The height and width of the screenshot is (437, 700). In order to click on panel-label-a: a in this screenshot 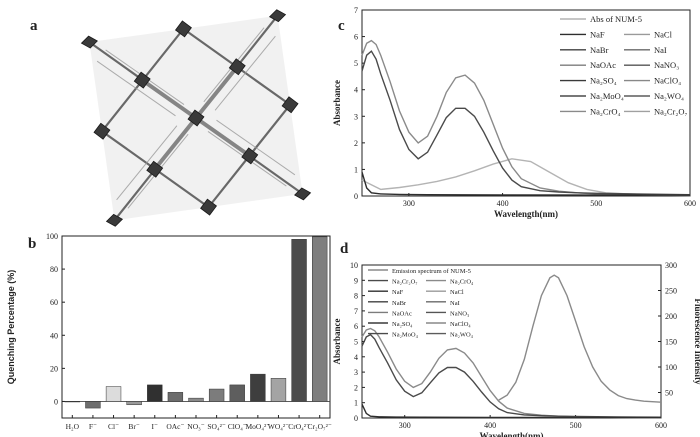, I will do `click(34, 26)`.